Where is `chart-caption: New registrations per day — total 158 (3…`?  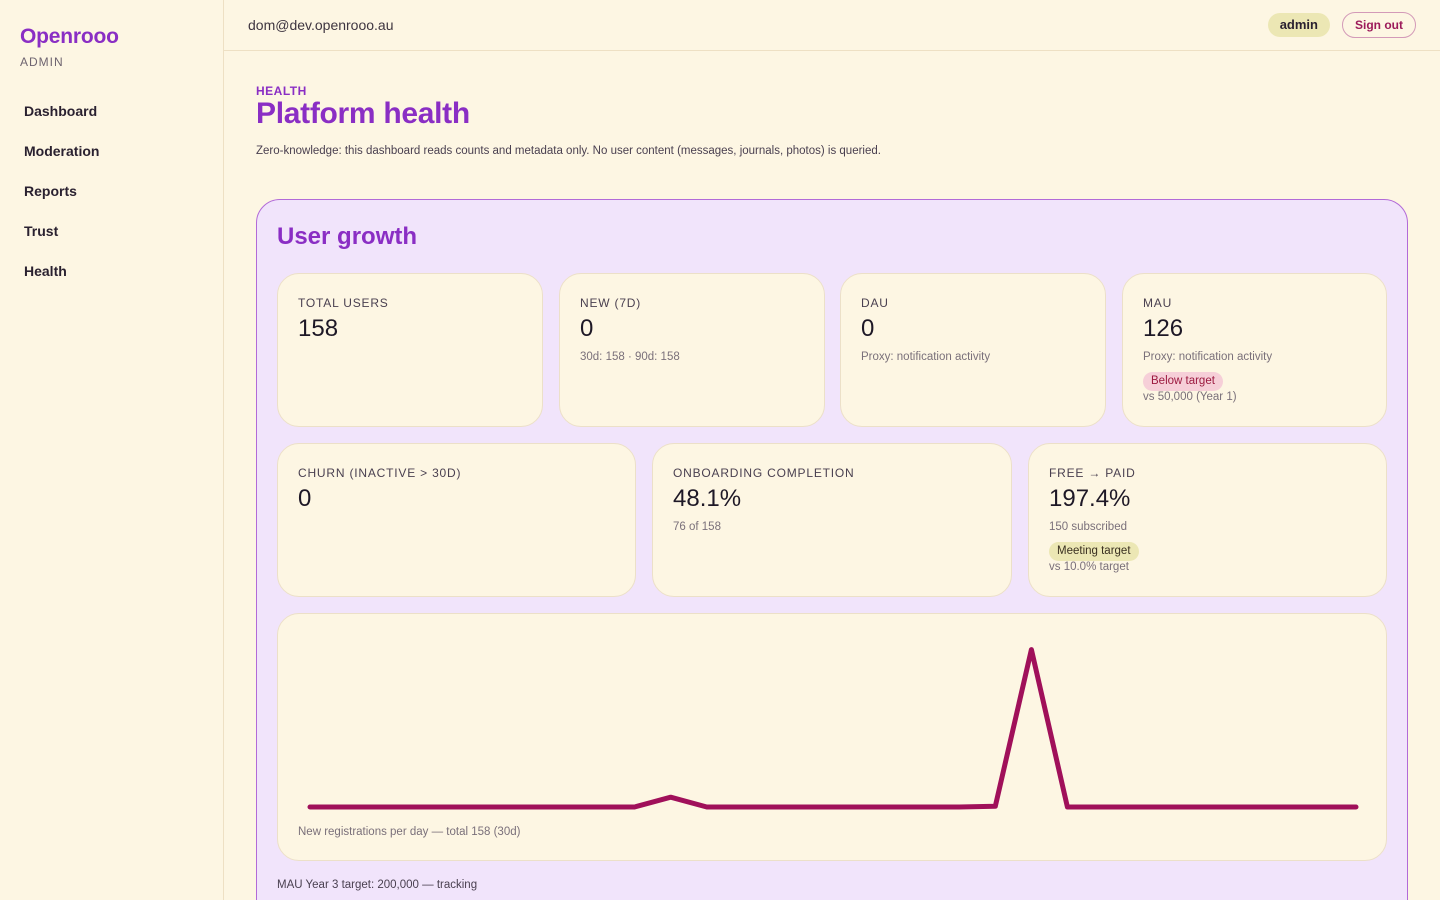 chart-caption: New registrations per day — total 158 (3… is located at coordinates (409, 832).